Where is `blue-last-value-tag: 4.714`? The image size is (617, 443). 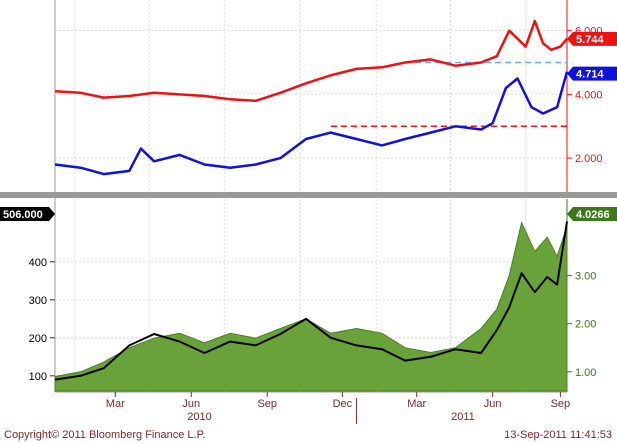 blue-last-value-tag: 4.714 is located at coordinates (590, 75).